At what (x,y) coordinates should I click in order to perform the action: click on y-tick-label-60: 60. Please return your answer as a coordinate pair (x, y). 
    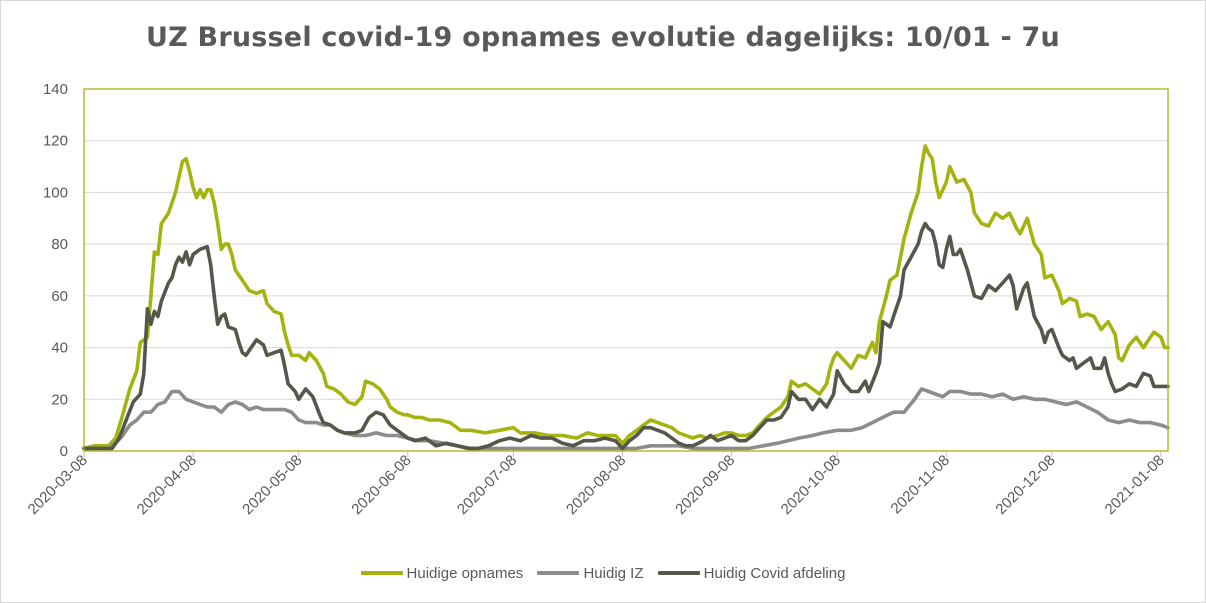
    Looking at the image, I should click on (59, 296).